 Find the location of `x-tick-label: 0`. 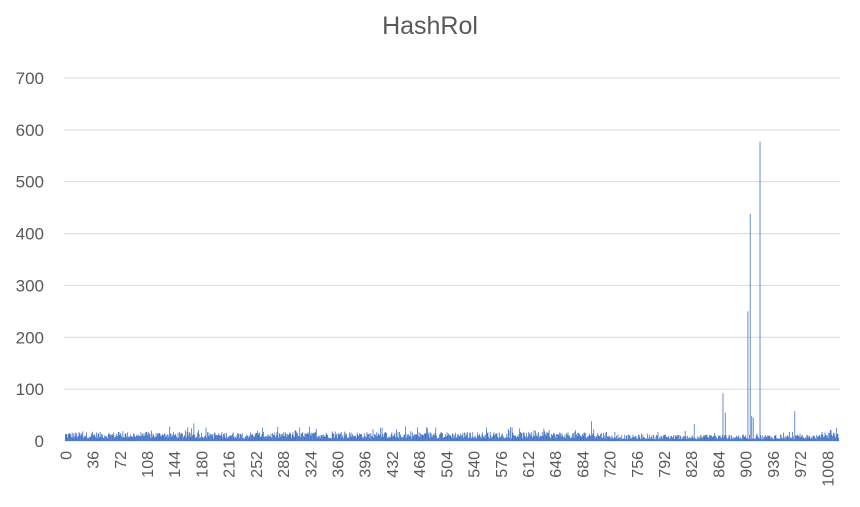

x-tick-label: 0 is located at coordinates (66, 455).